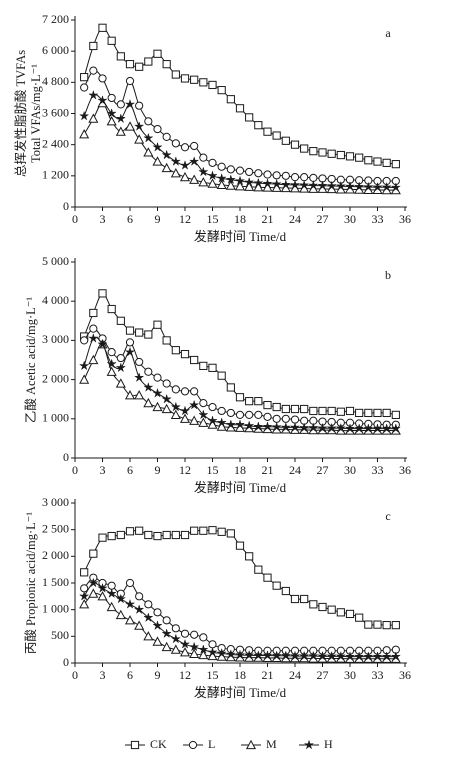  I want to click on x-tick-label: 36, so click(405, 470).